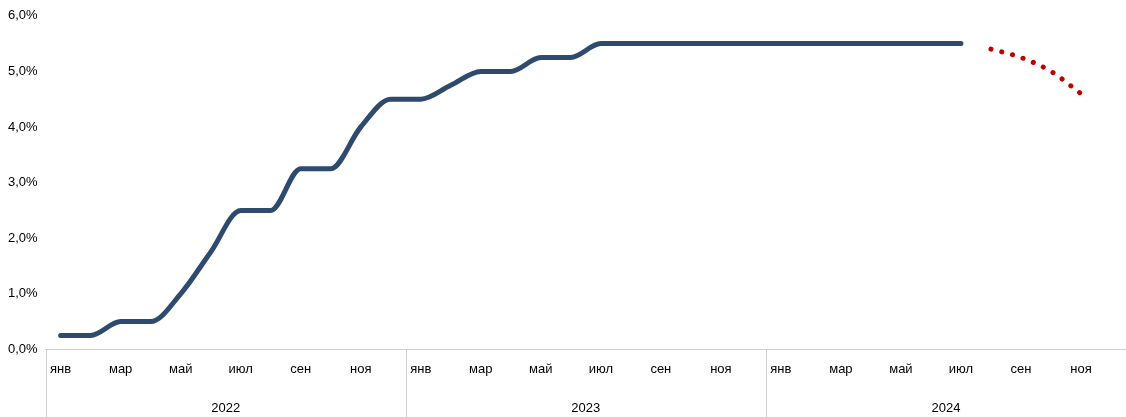 This screenshot has height=417, width=1126. I want to click on y-tick-label: 6,0%, so click(23, 15).